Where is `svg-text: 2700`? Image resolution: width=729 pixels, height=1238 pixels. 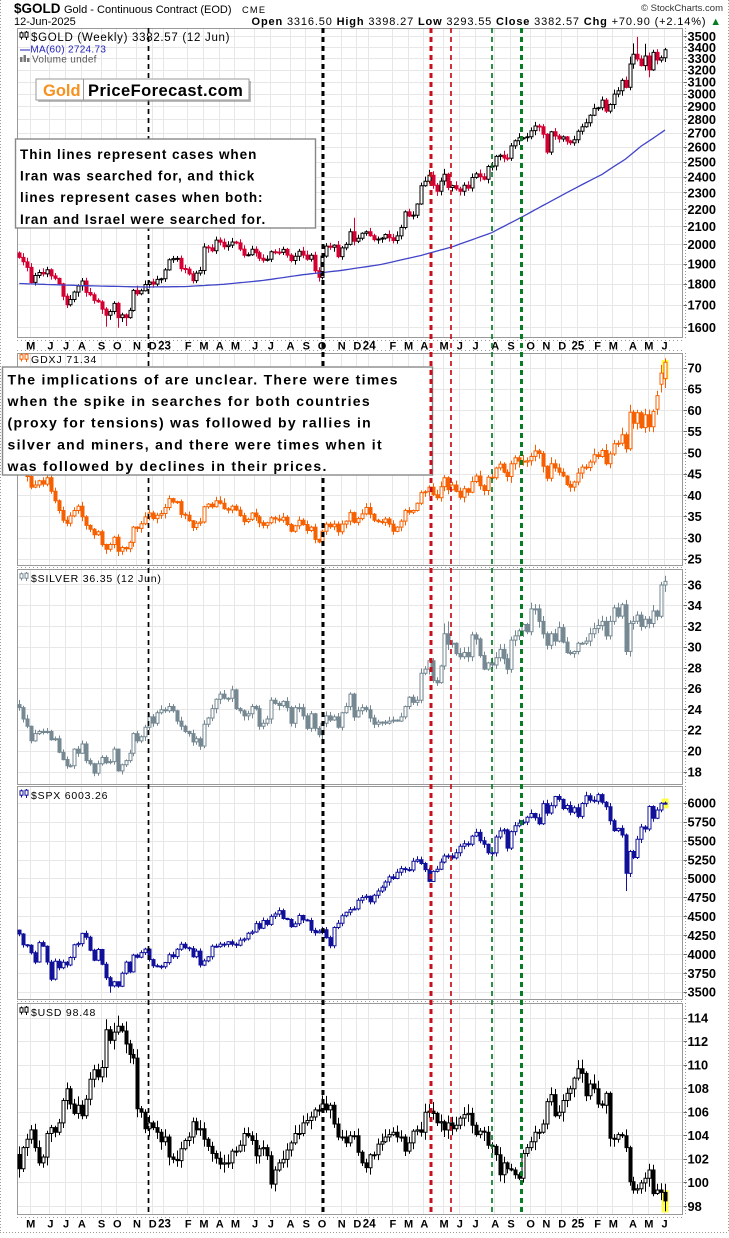
svg-text: 2700 is located at coordinates (702, 133).